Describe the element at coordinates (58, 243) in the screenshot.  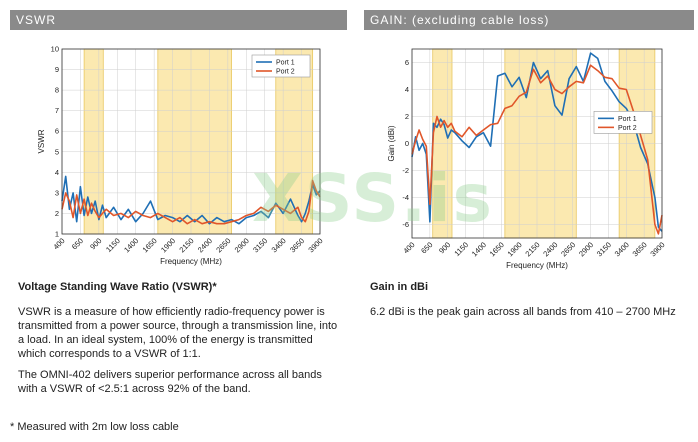
I see `vswr-xtick-0: 400` at that location.